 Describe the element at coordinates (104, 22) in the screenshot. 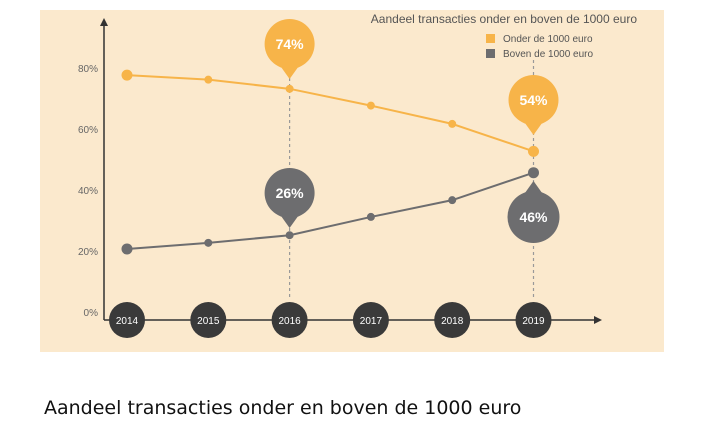

I see `y-axis-arrow` at that location.